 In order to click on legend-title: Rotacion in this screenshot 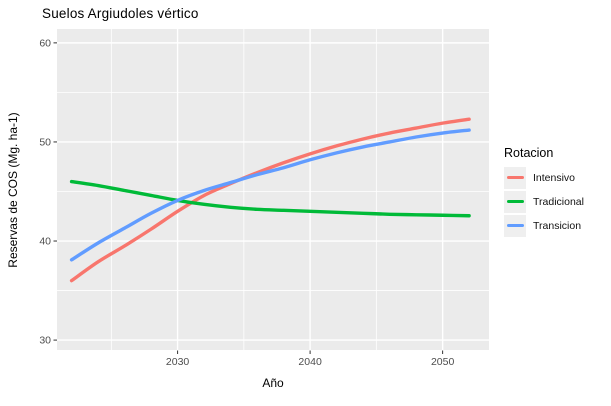, I will do `click(529, 153)`.